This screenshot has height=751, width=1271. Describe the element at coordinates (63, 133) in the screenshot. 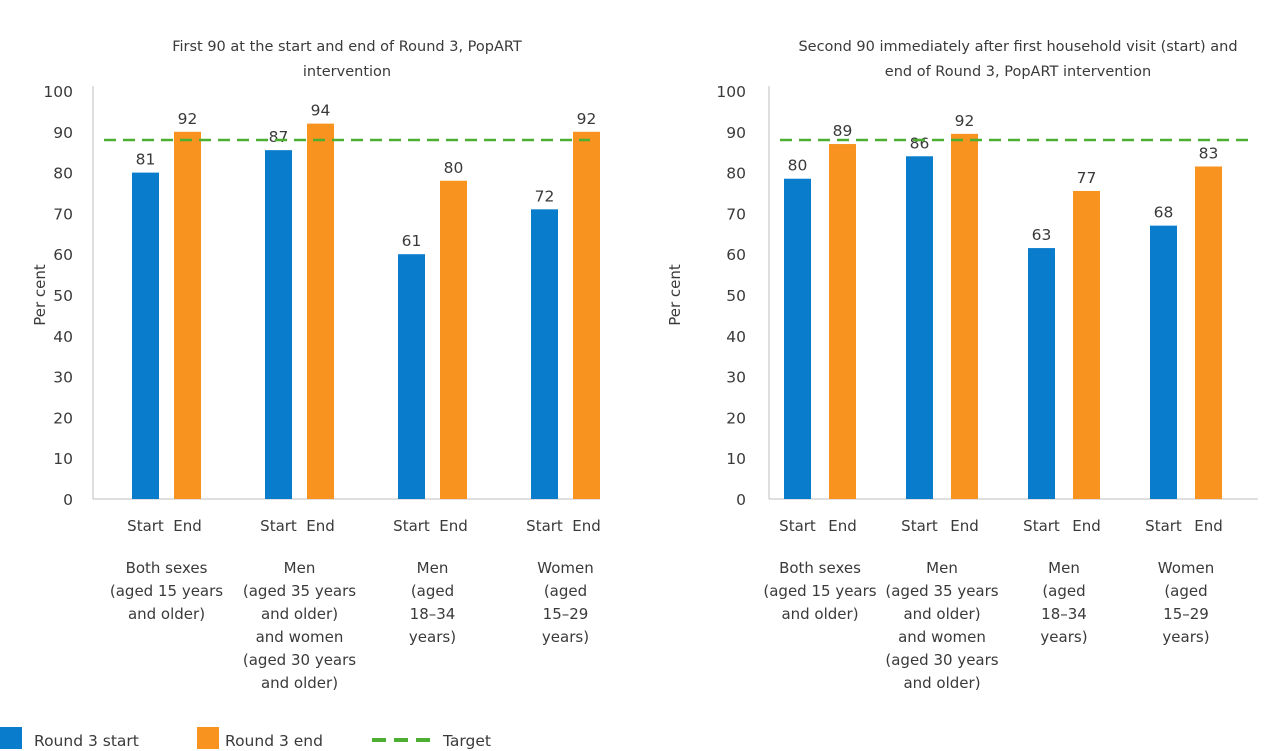

I see `y-tick-label: 90` at that location.